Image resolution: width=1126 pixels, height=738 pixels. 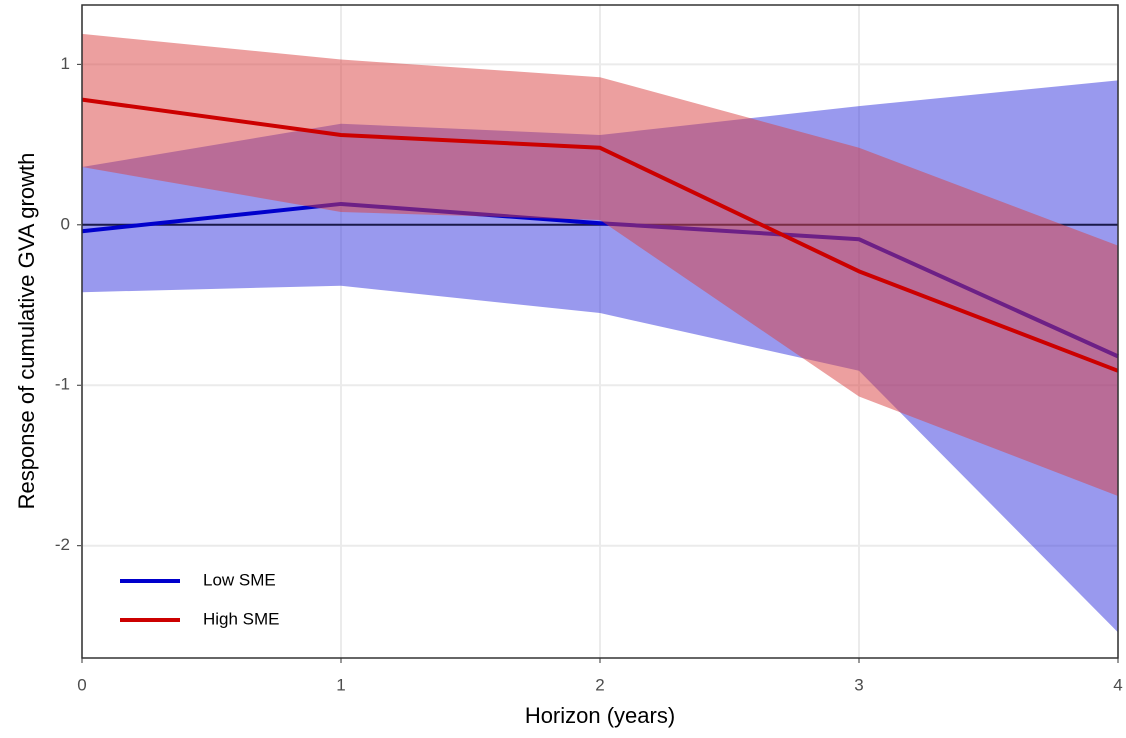 I want to click on y-tick-label: -1, so click(x=62, y=384).